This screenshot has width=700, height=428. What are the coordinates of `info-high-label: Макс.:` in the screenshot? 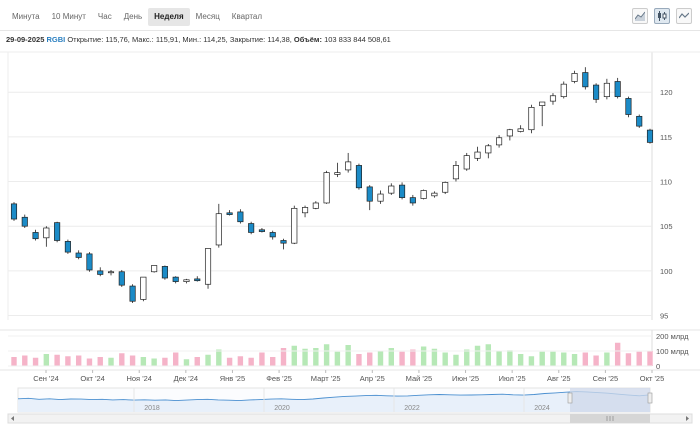 It's located at (142, 39).